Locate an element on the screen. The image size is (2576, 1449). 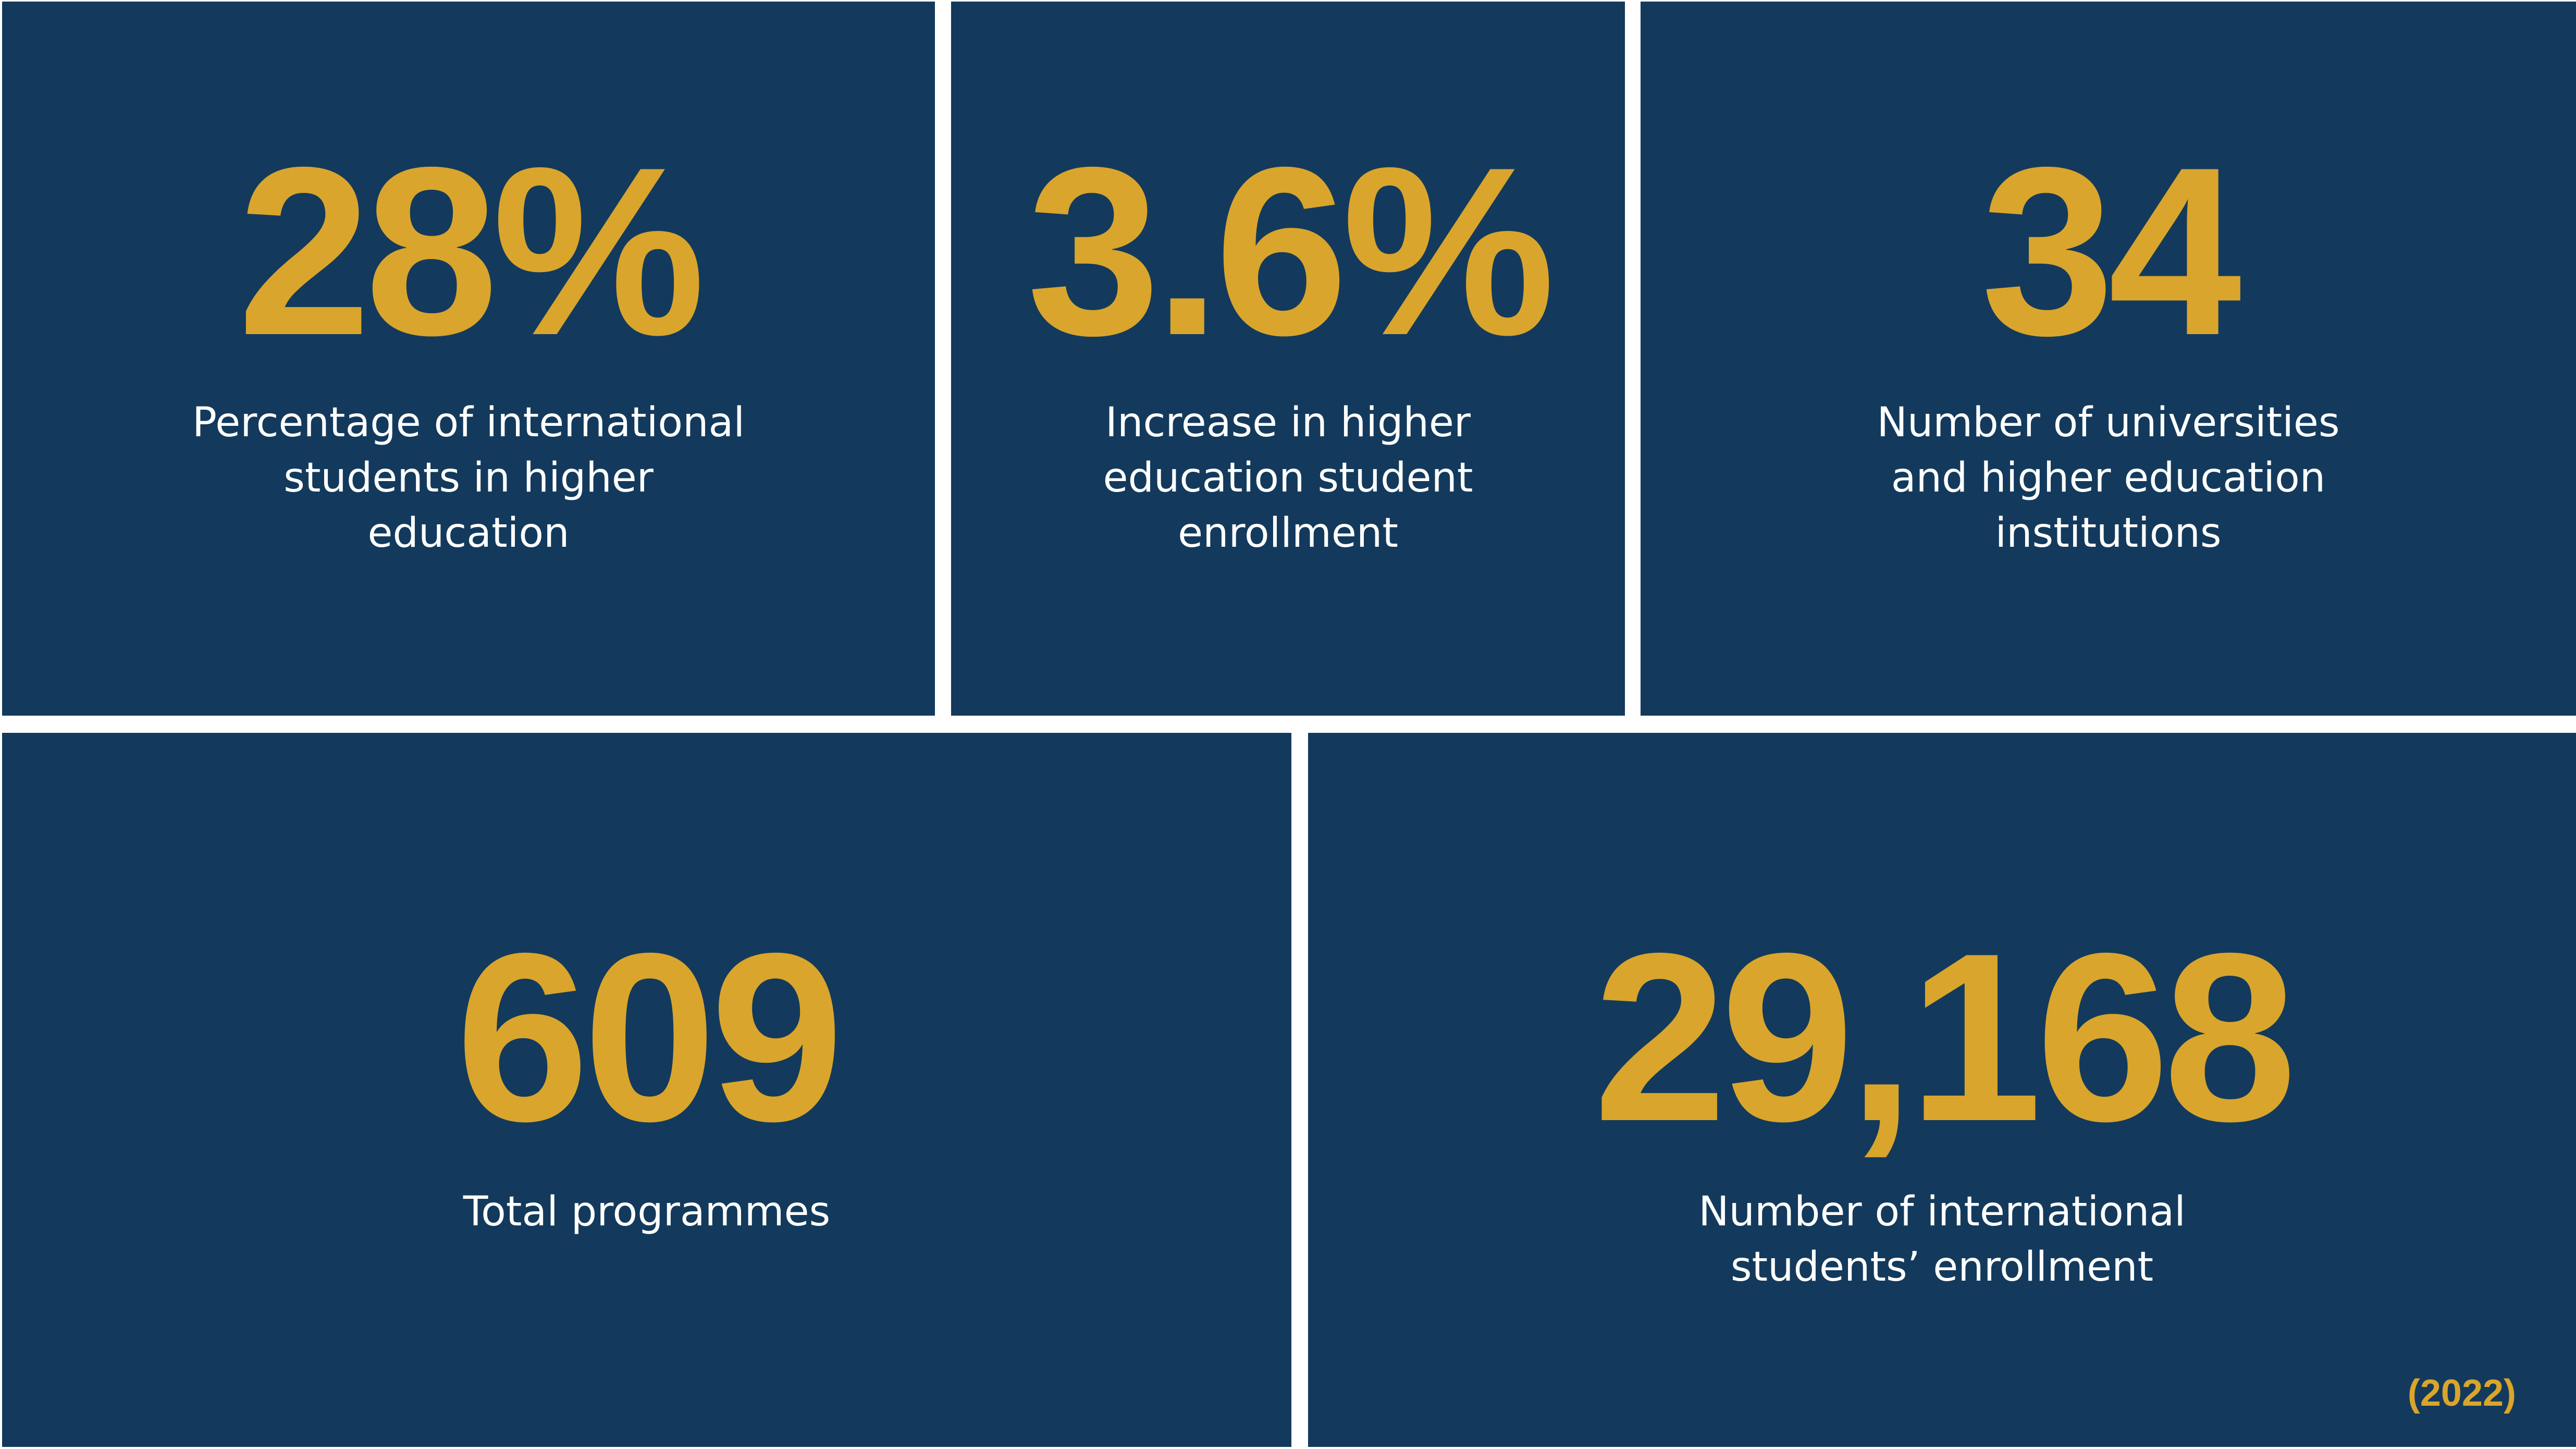
stat-value: 29,168 is located at coordinates (1945, 1037).